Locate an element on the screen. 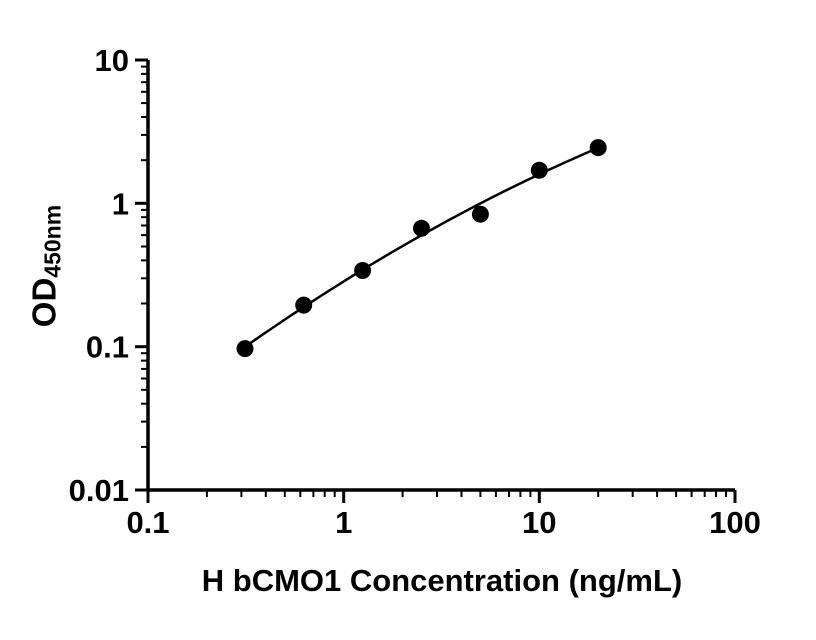  y-axis-label-main: OD is located at coordinates (44, 302).